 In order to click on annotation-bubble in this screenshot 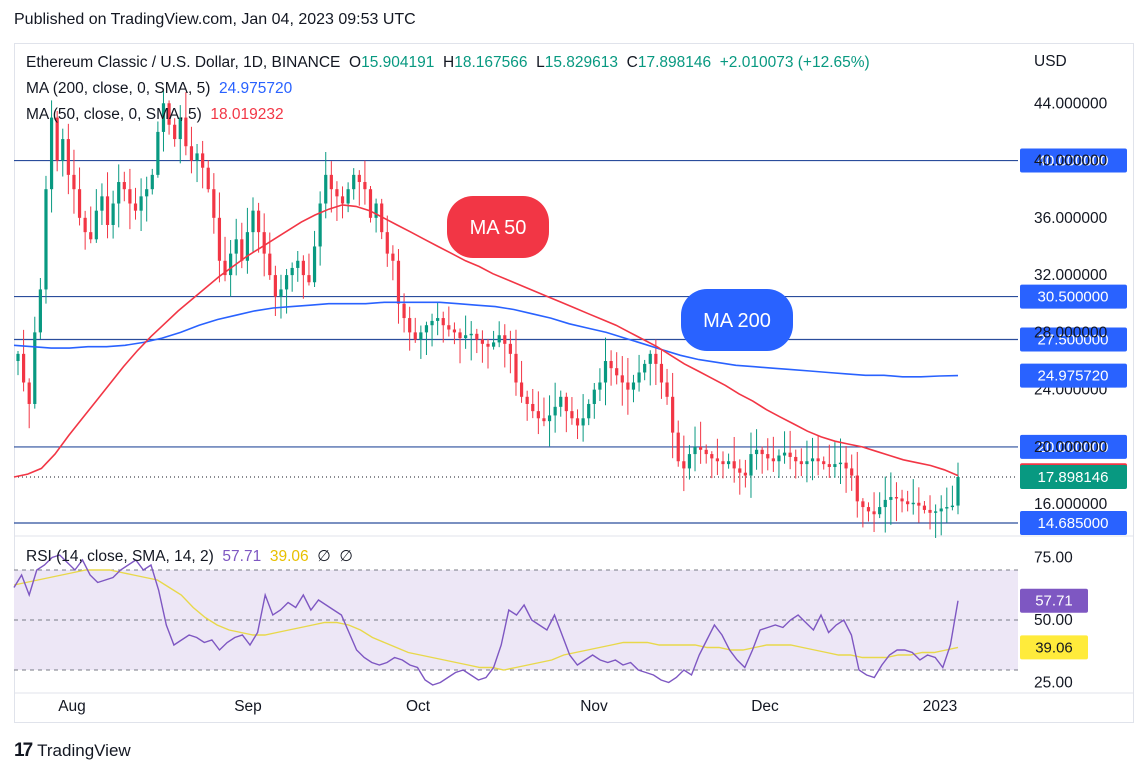, I will do `click(498, 227)`.